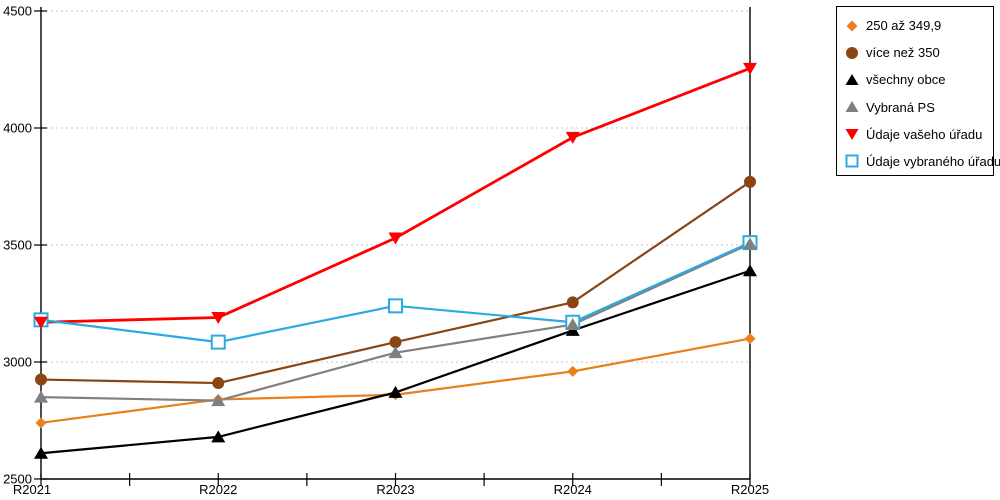 The width and height of the screenshot is (1000, 500). What do you see at coordinates (852, 52) in the screenshot?
I see `legend-marker-circle-icon` at bounding box center [852, 52].